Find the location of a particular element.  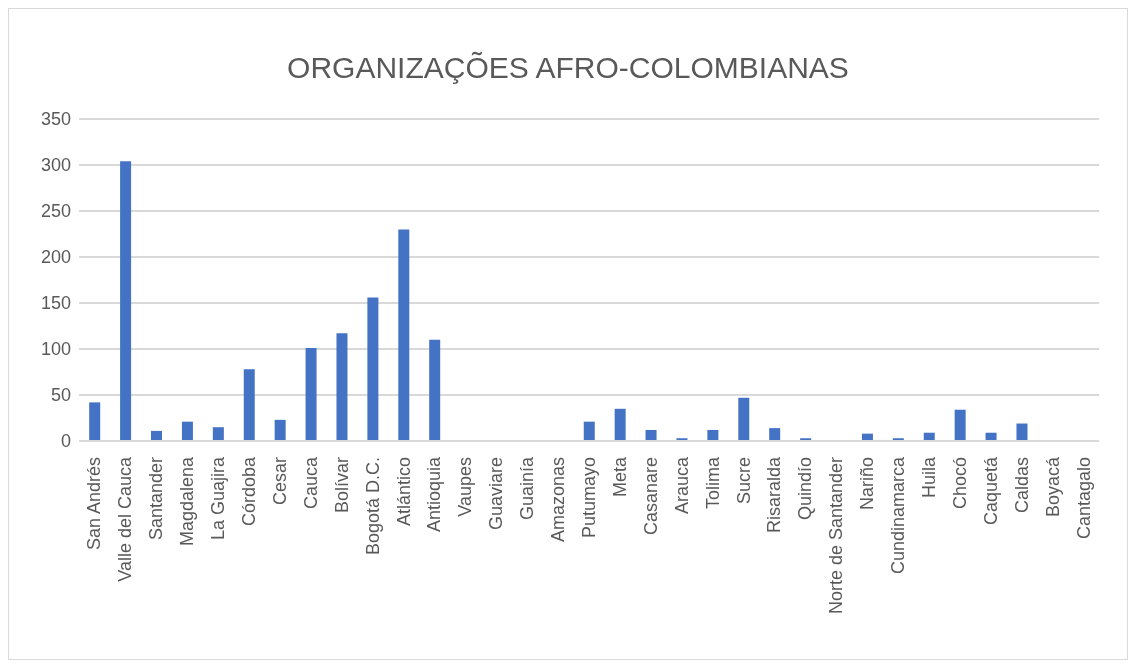

y-tick-label: 0 is located at coordinates (65, 441).